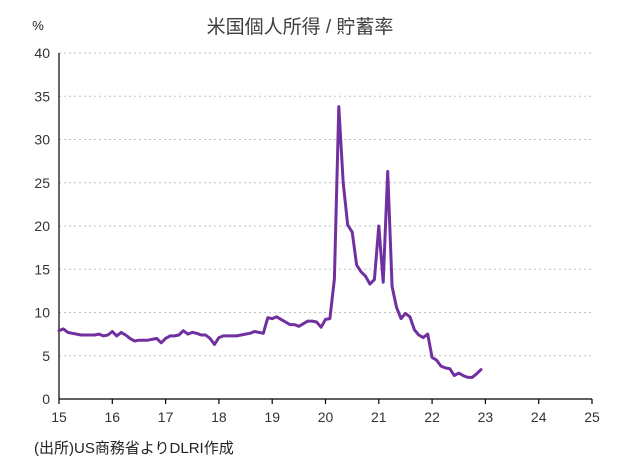 The image size is (632, 467). Describe the element at coordinates (42, 53) in the screenshot. I see `y-tick-label: 40` at that location.